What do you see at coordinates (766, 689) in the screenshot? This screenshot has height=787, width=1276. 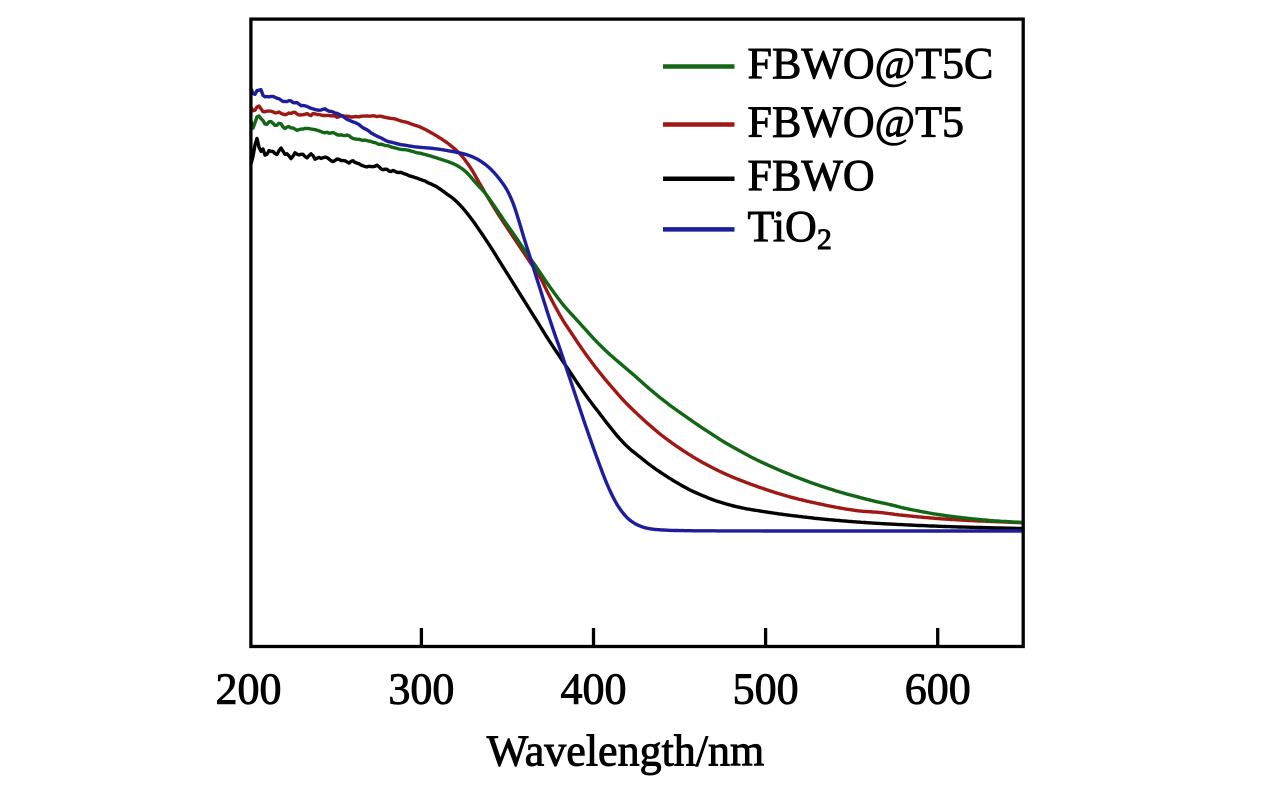 I see `svg-text: 500` at bounding box center [766, 689].